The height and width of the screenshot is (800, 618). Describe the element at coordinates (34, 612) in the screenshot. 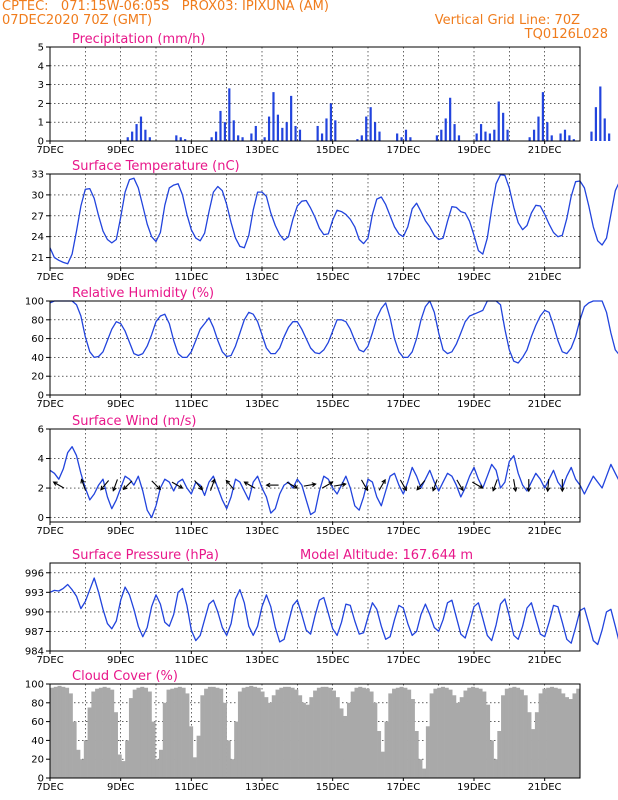

I see `y-tick-label: 990` at that location.